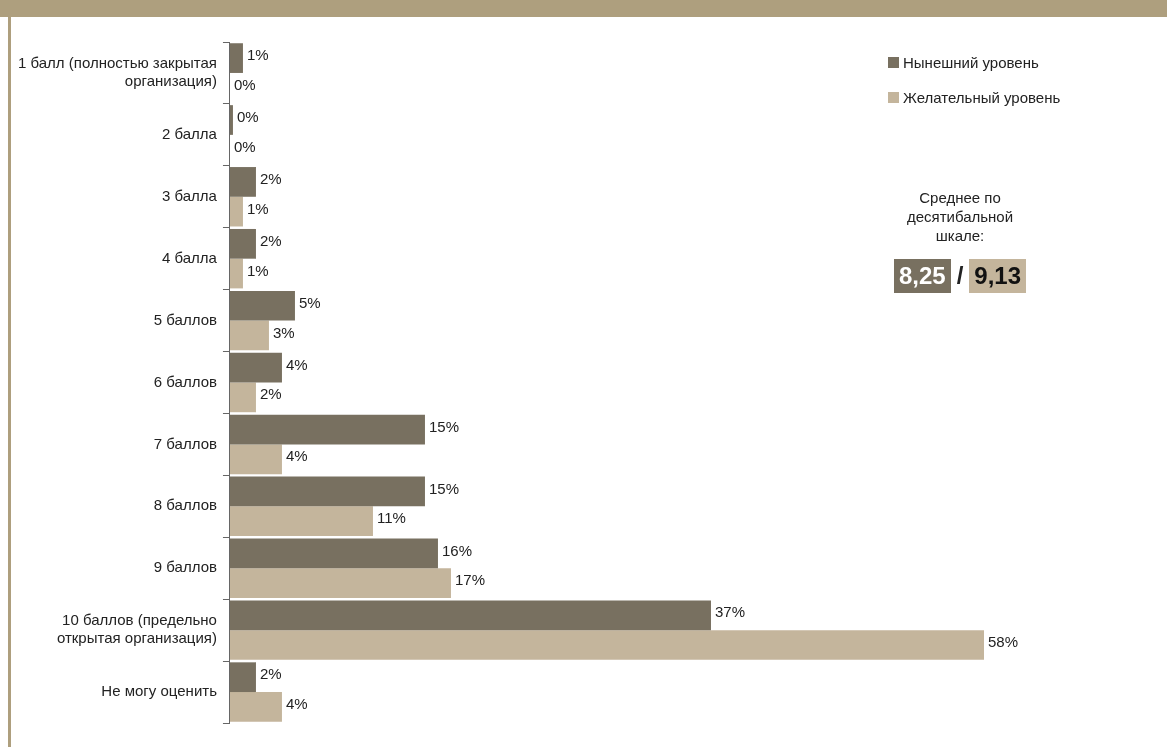 The image size is (1167, 747). Describe the element at coordinates (190, 195) in the screenshot. I see `y-tick-label: 3 балла` at that location.